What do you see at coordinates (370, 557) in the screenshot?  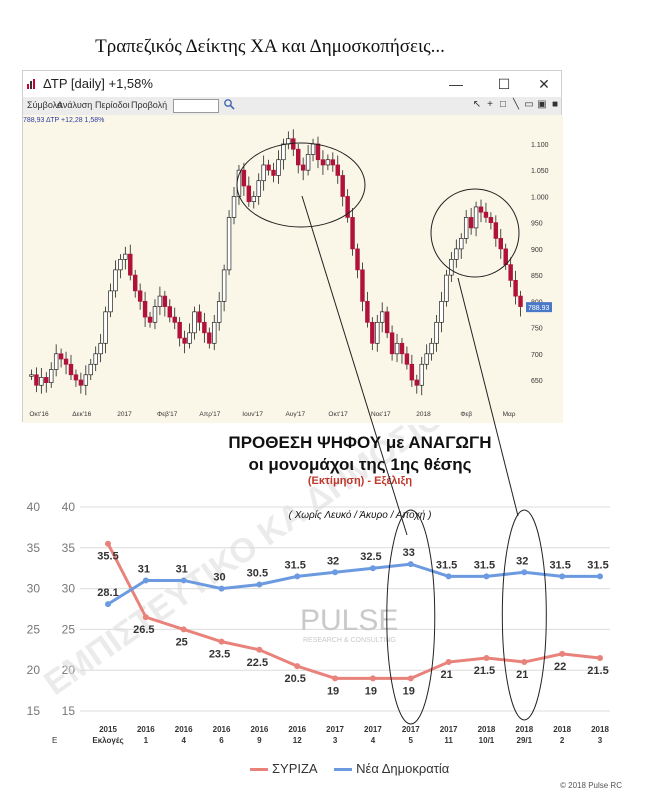 I see `nd-data-label: 32.5` at bounding box center [370, 557].